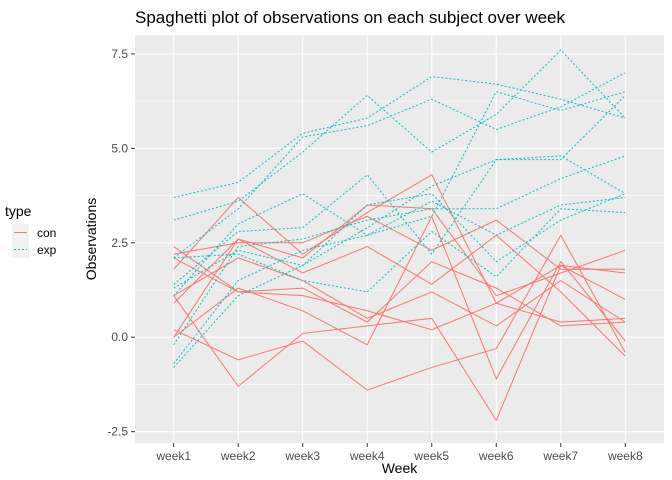  What do you see at coordinates (399, 453) in the screenshot?
I see `x-axis-ticks: week1 week2 week3 week4 week5 week6 week7 week8` at bounding box center [399, 453].